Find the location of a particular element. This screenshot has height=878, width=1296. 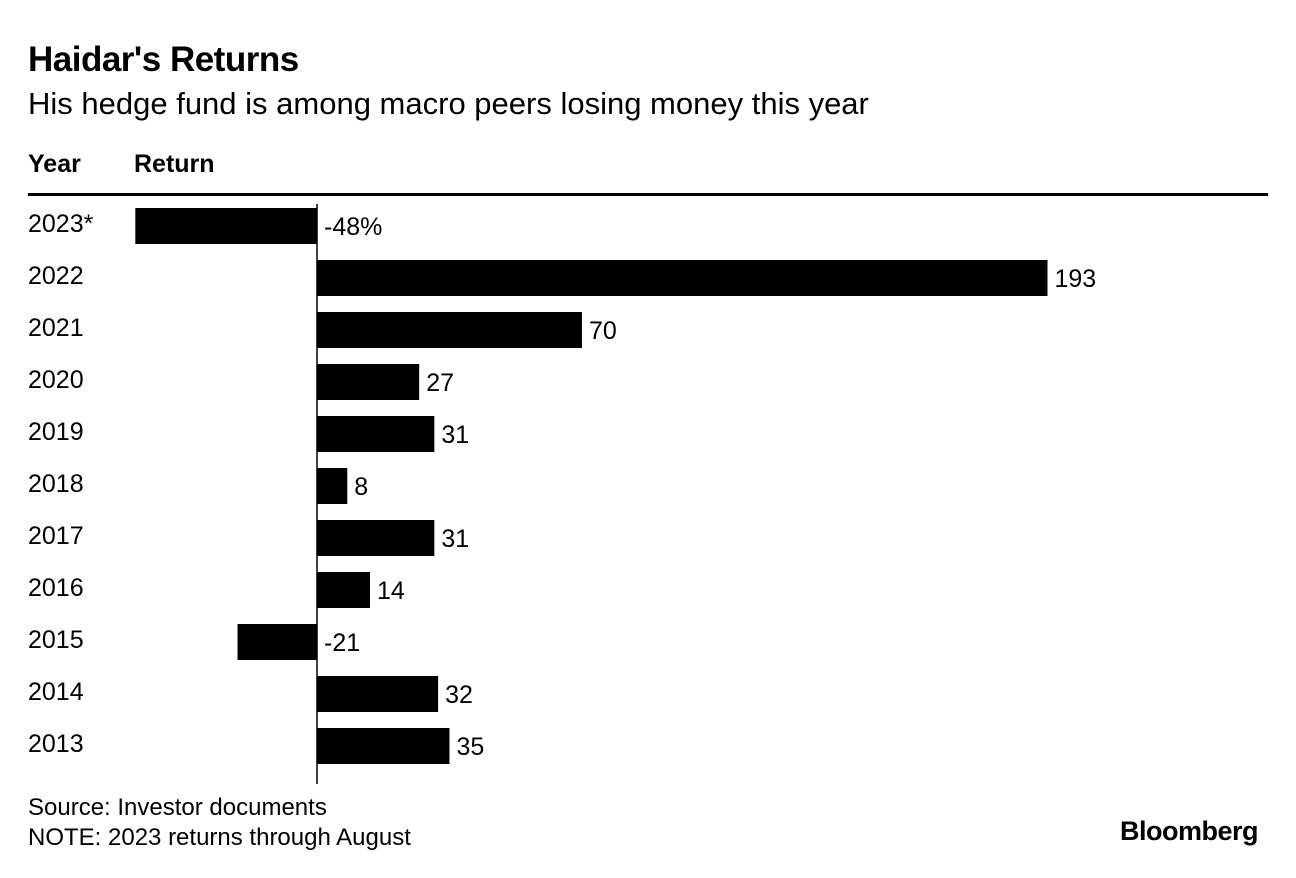

bar-2015 is located at coordinates (277, 642).